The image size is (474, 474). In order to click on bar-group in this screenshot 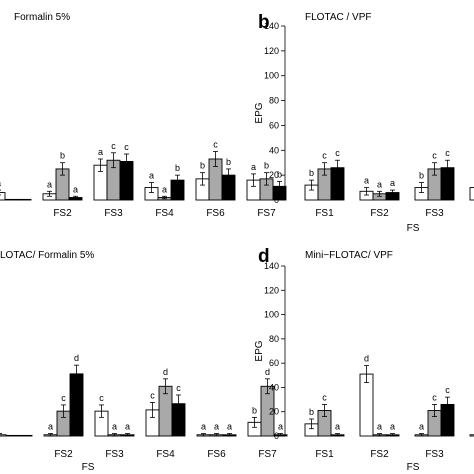, I will do `click(16, 435)`.